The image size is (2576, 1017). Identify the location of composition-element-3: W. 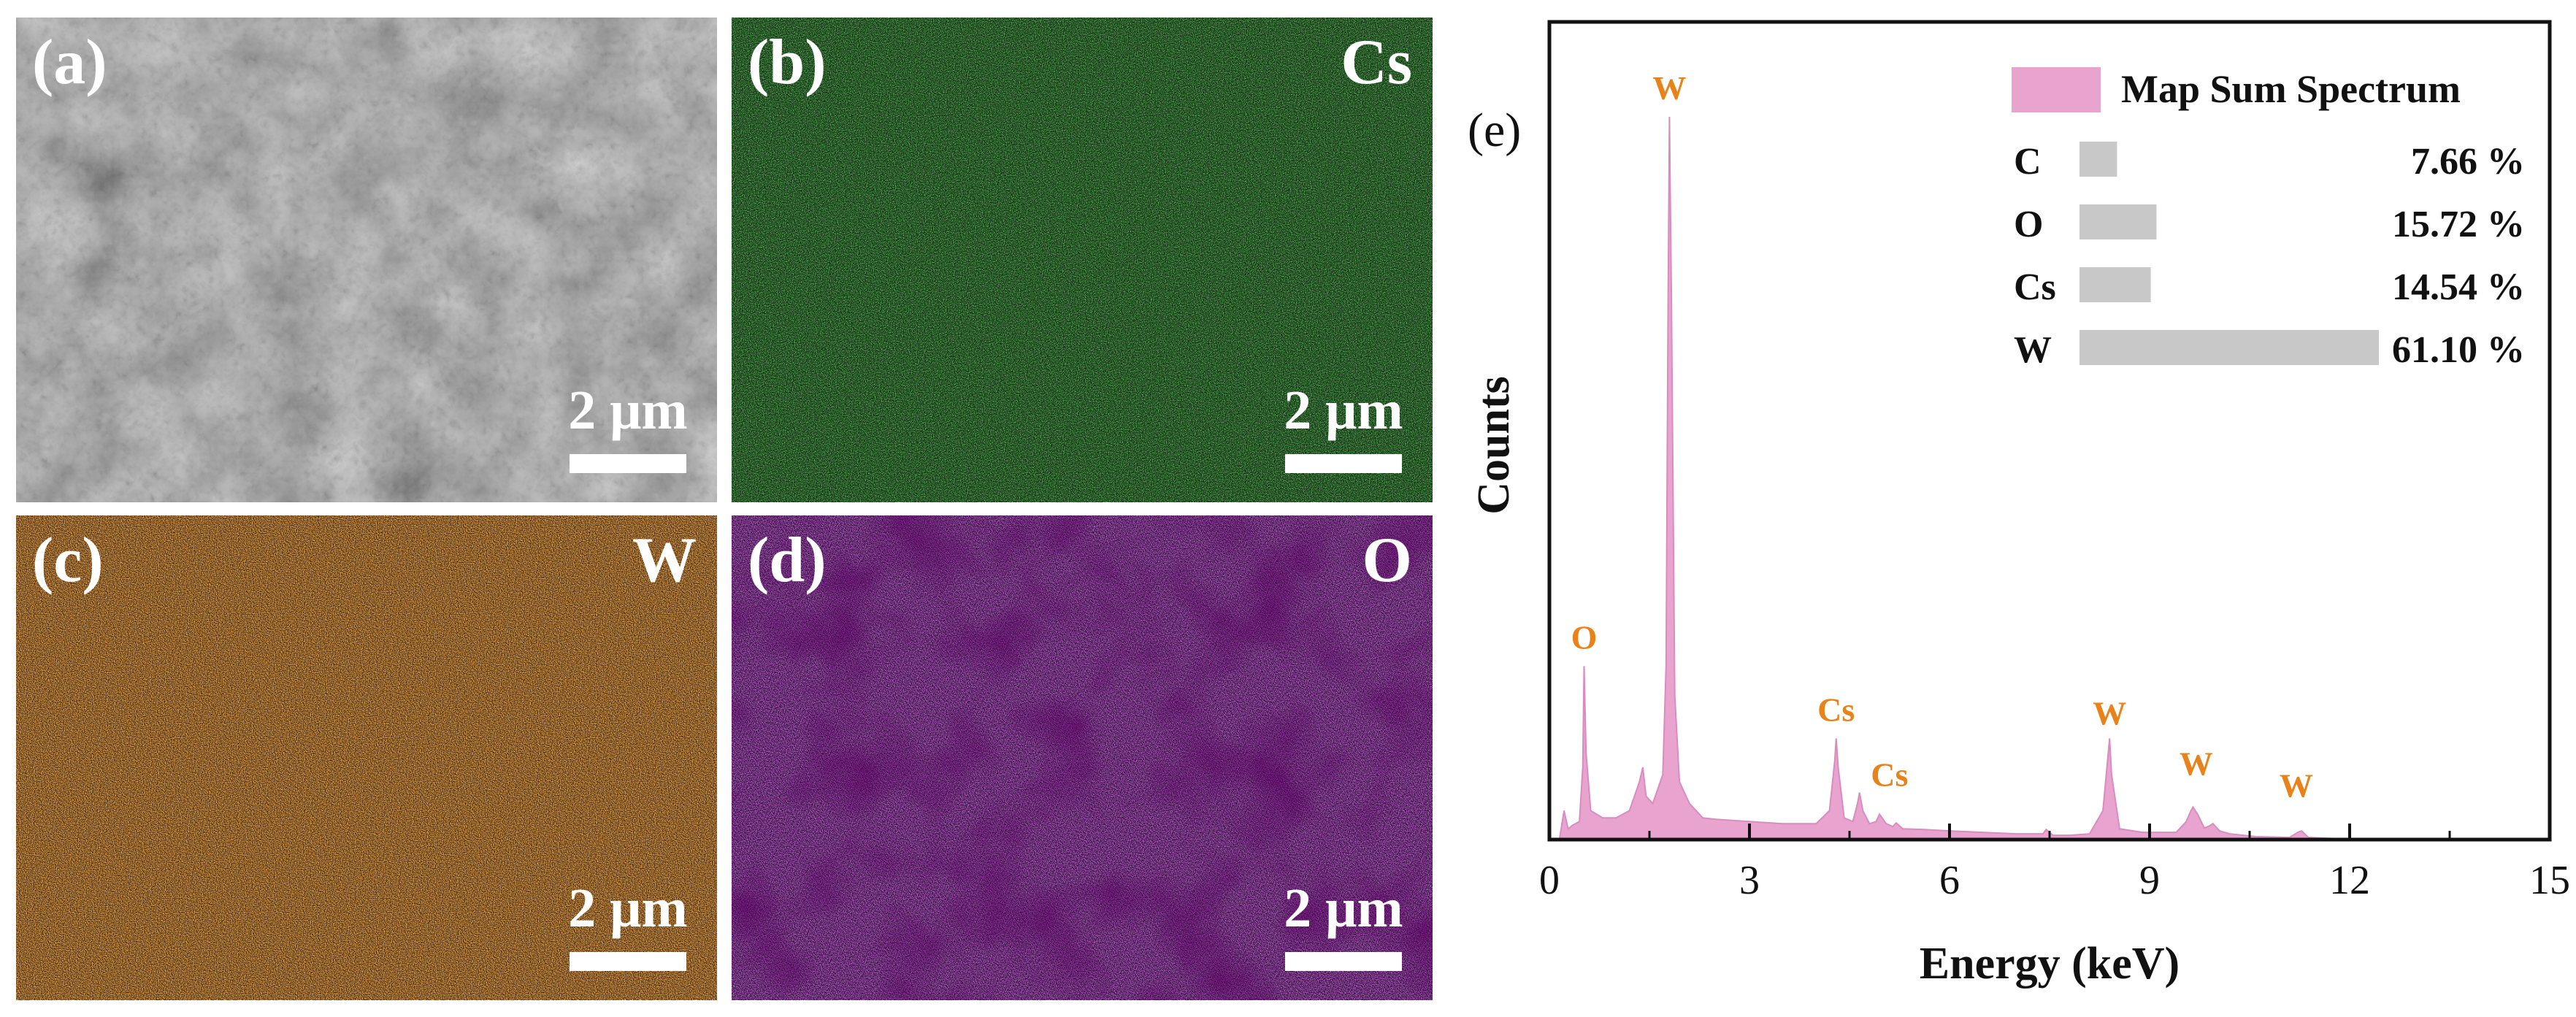
(2033, 350).